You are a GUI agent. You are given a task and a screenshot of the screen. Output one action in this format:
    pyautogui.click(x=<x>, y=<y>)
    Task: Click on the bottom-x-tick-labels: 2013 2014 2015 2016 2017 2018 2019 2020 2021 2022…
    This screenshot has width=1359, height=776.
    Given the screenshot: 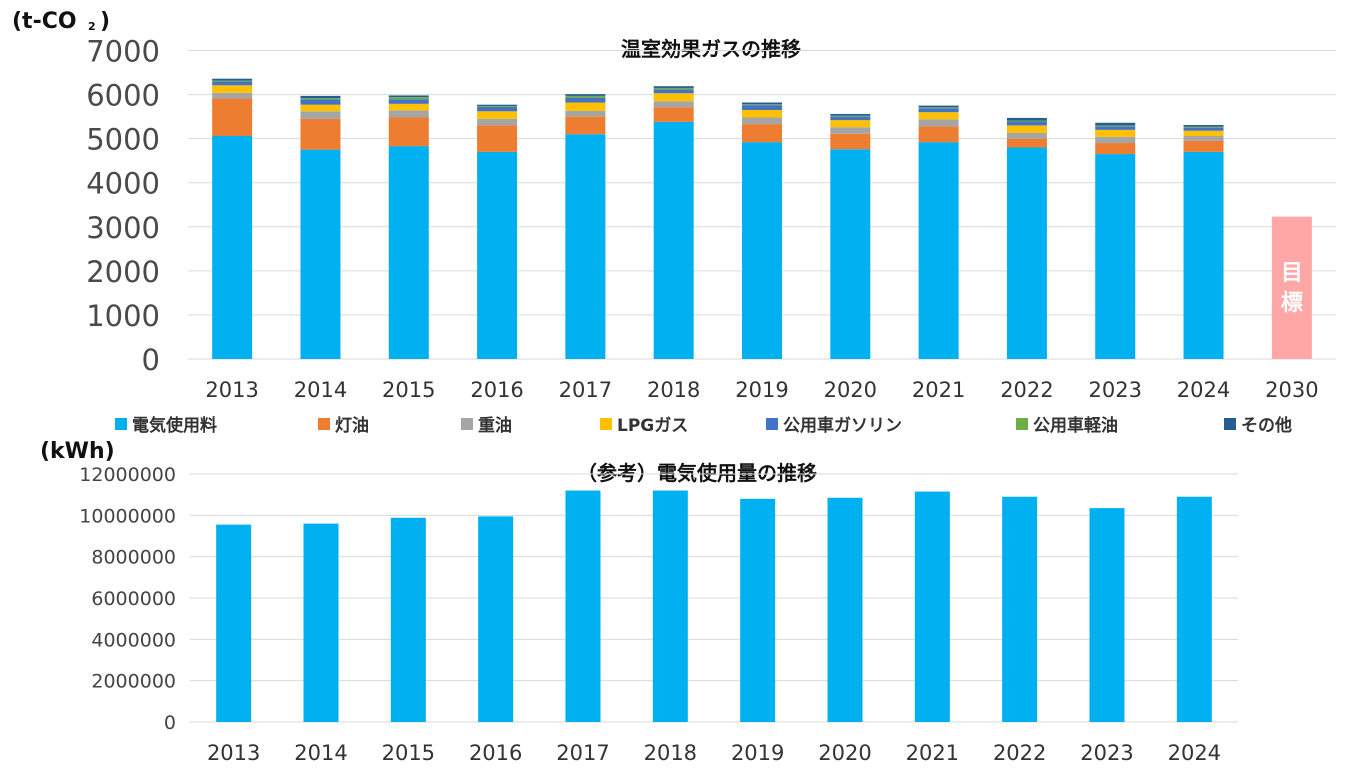 What is the action you would take?
    pyautogui.click(x=714, y=753)
    